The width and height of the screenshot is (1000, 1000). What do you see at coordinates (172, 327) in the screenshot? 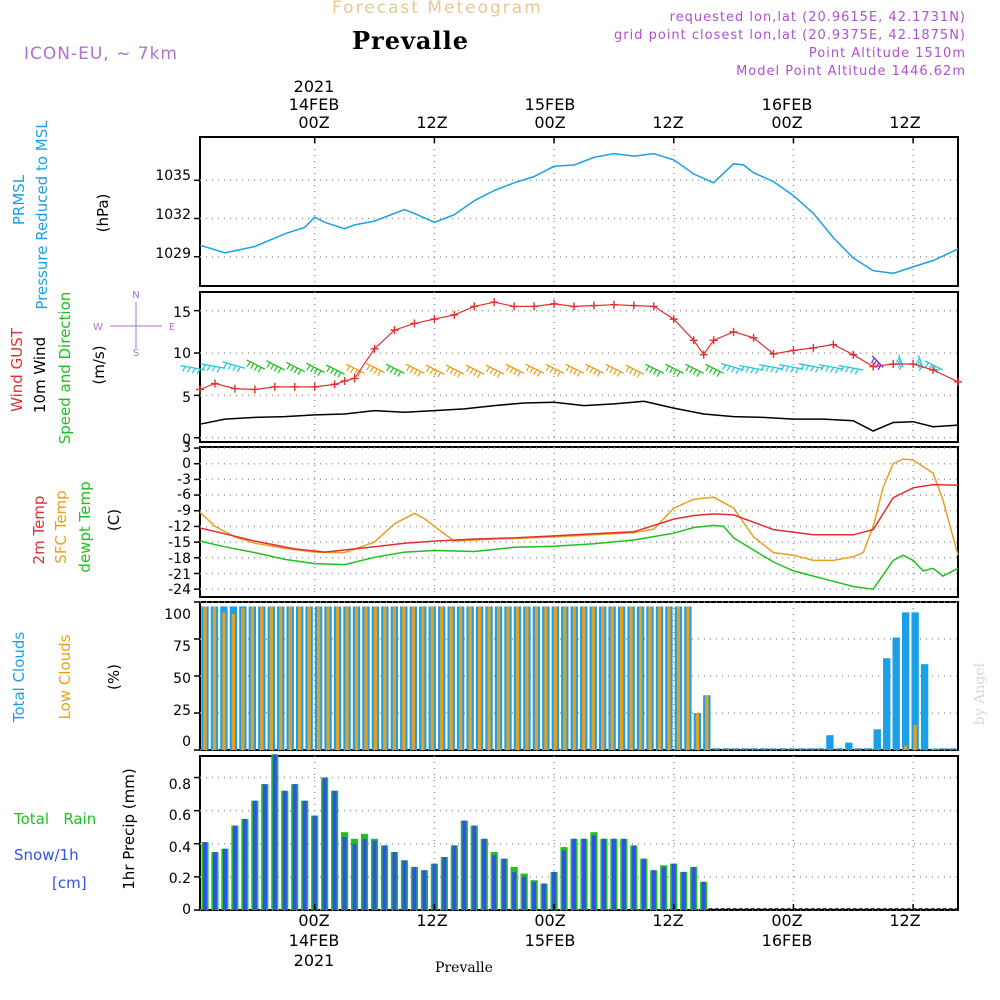
I see `compass-e: E` at bounding box center [172, 327].